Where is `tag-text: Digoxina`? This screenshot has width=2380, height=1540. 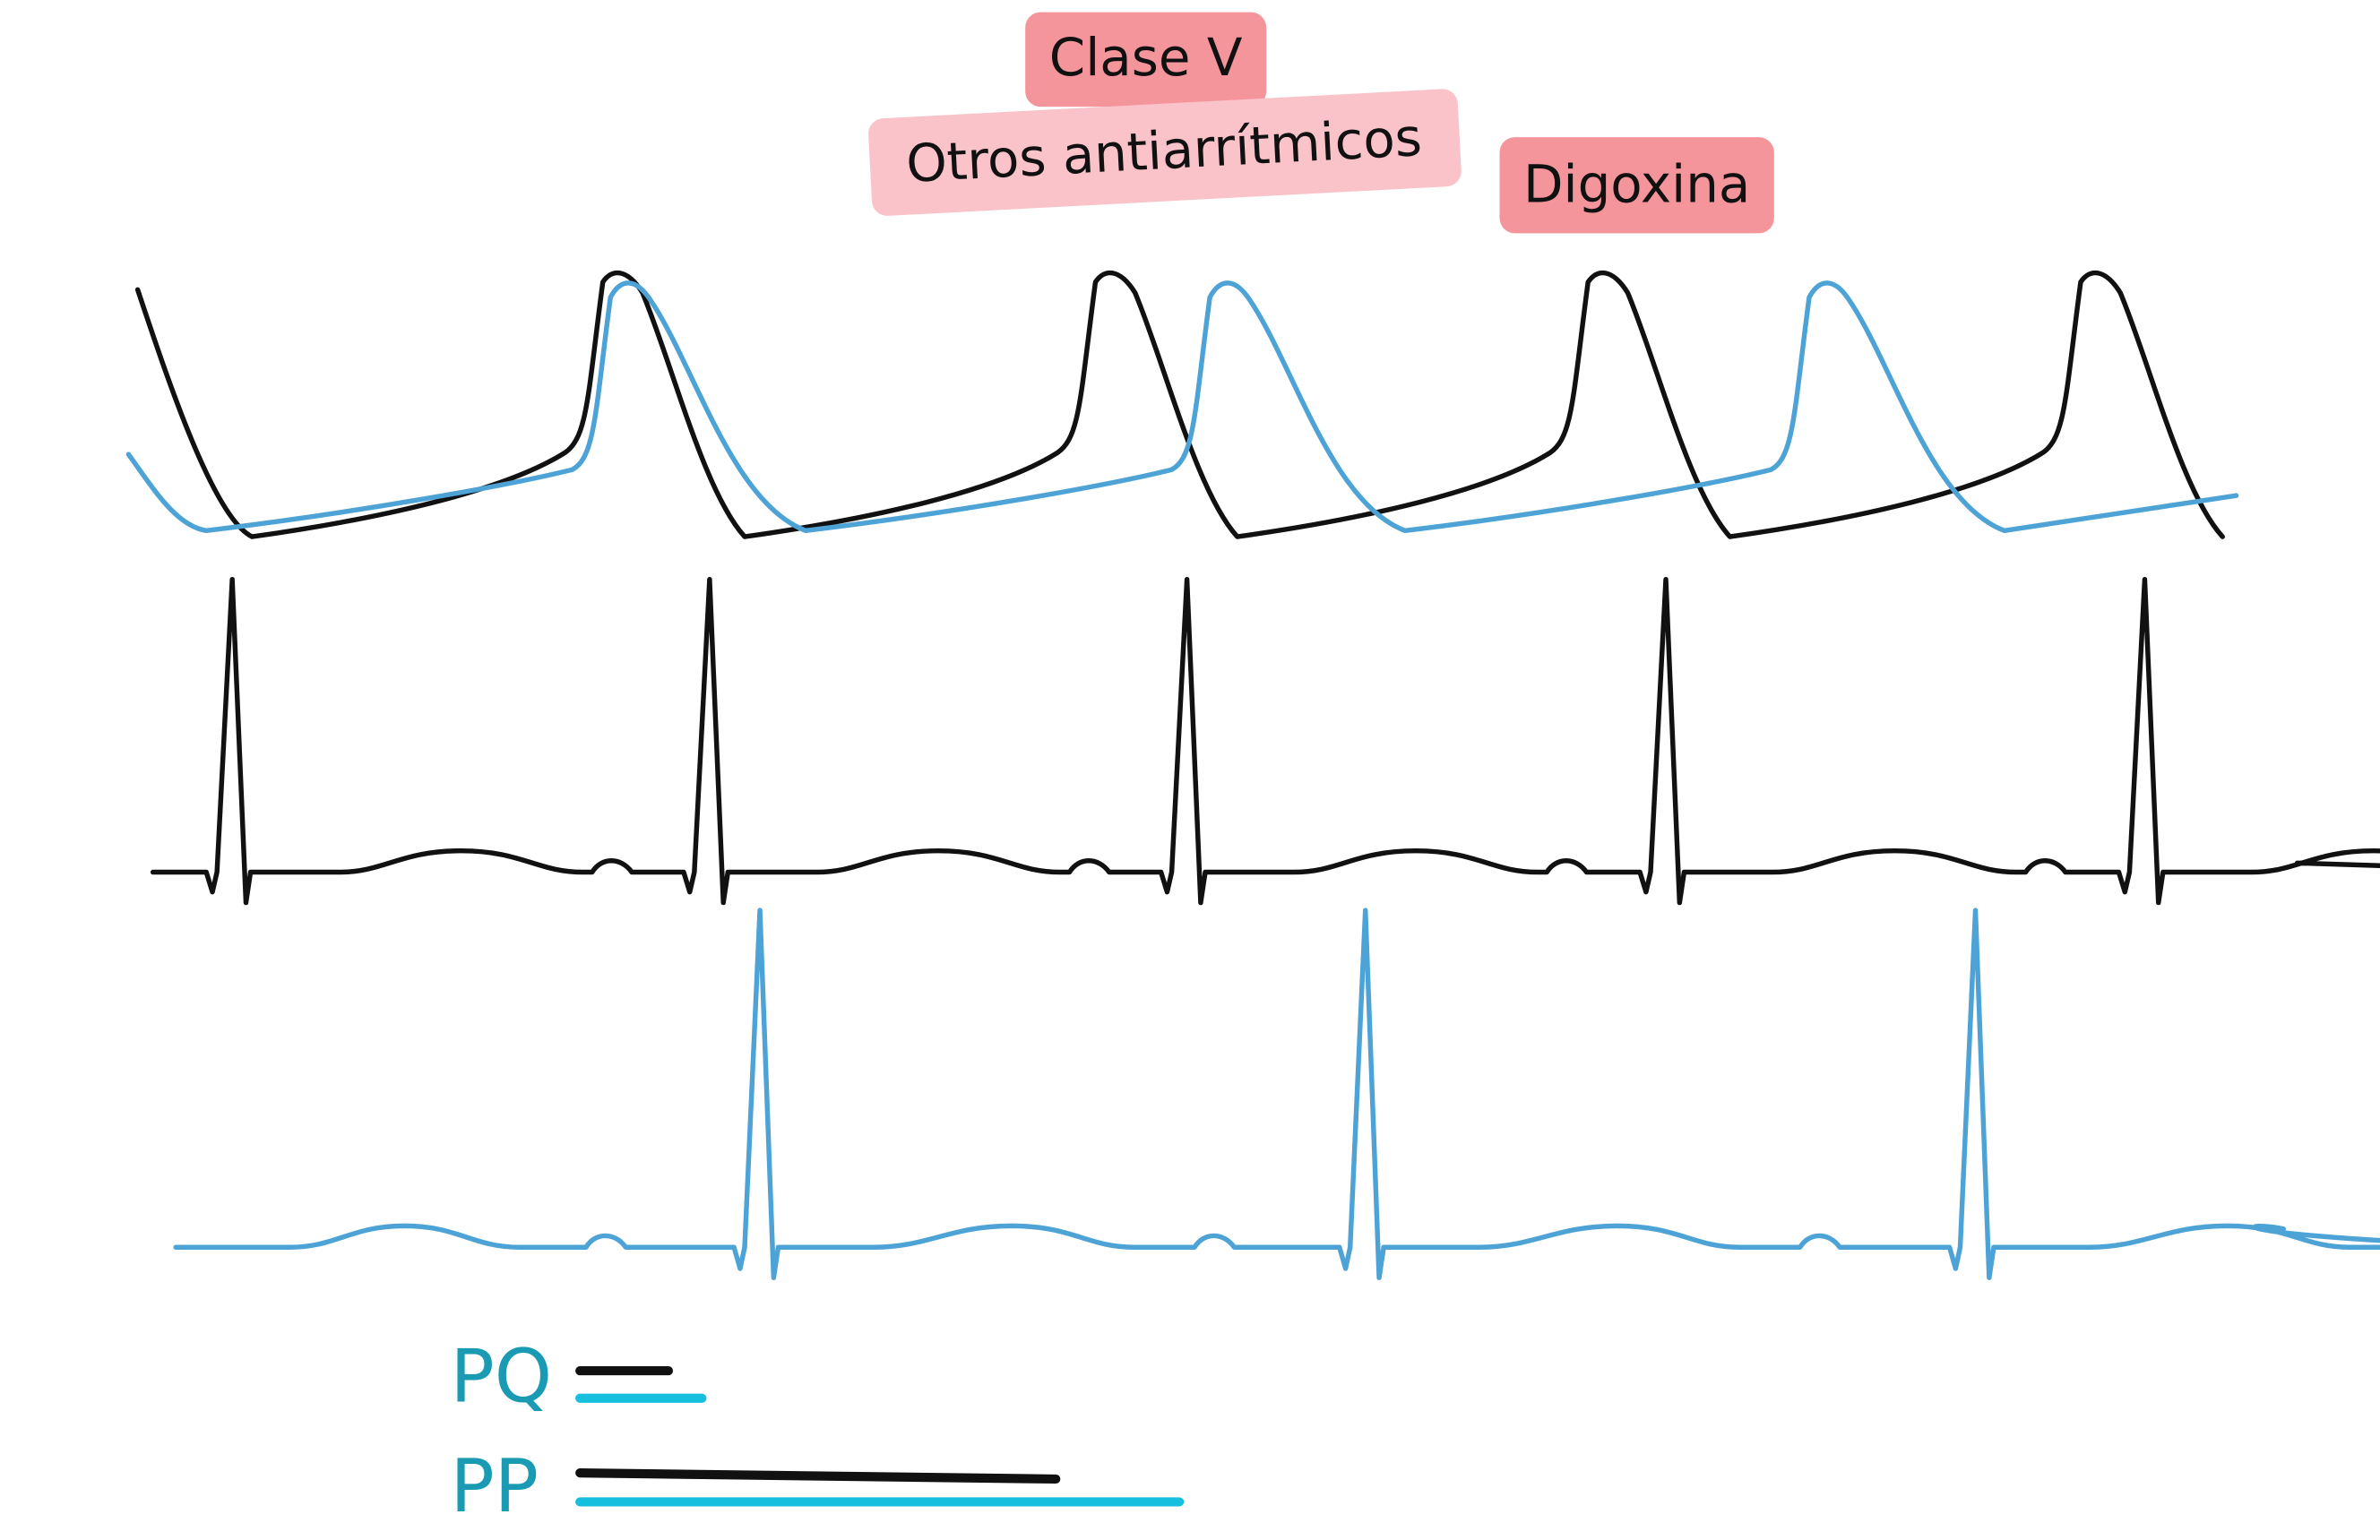
tag-text: Digoxina is located at coordinates (1636, 183).